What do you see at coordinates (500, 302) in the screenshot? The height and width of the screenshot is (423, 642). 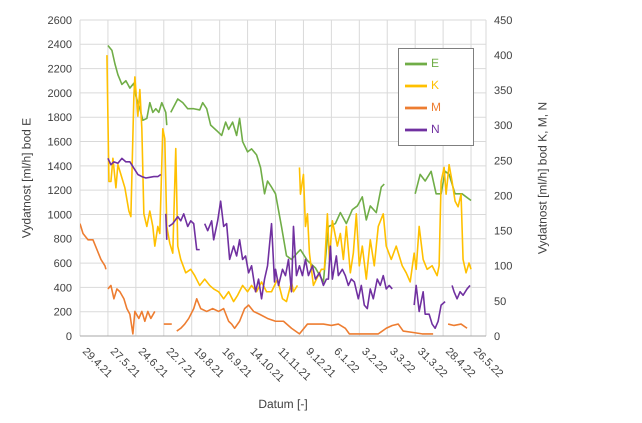 I see `y2-tick-label: 50` at bounding box center [500, 302].